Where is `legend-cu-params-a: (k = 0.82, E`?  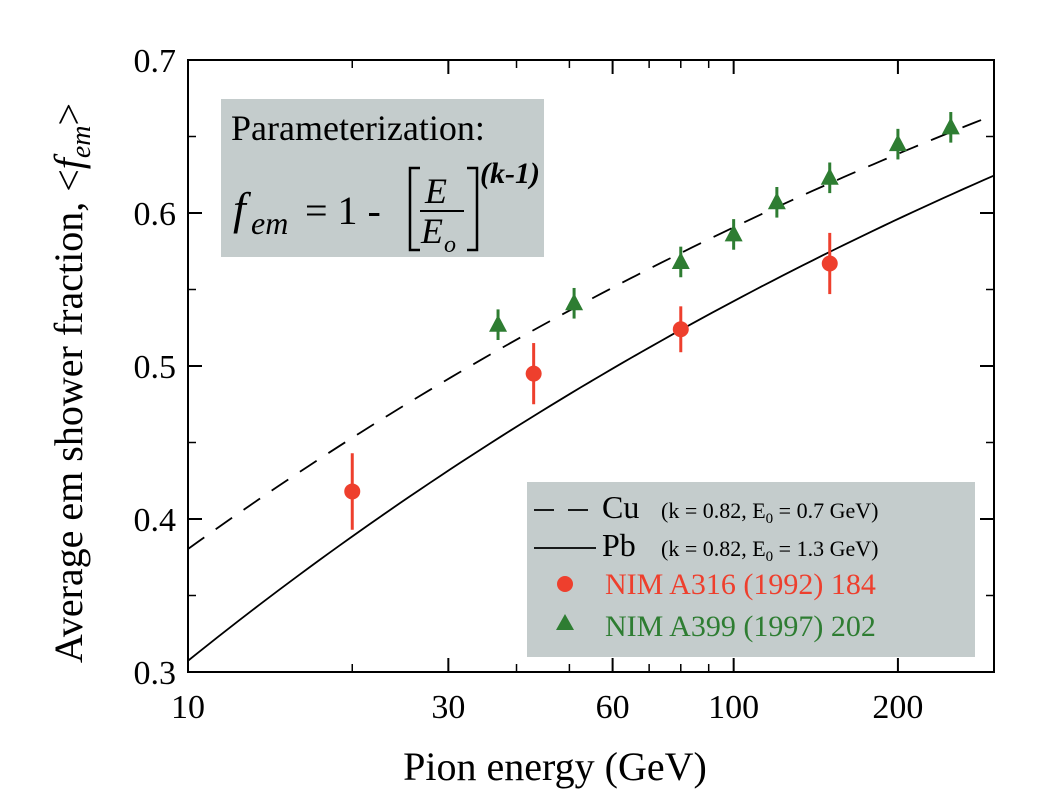 legend-cu-params-a: (k = 0.82, E is located at coordinates (713, 510).